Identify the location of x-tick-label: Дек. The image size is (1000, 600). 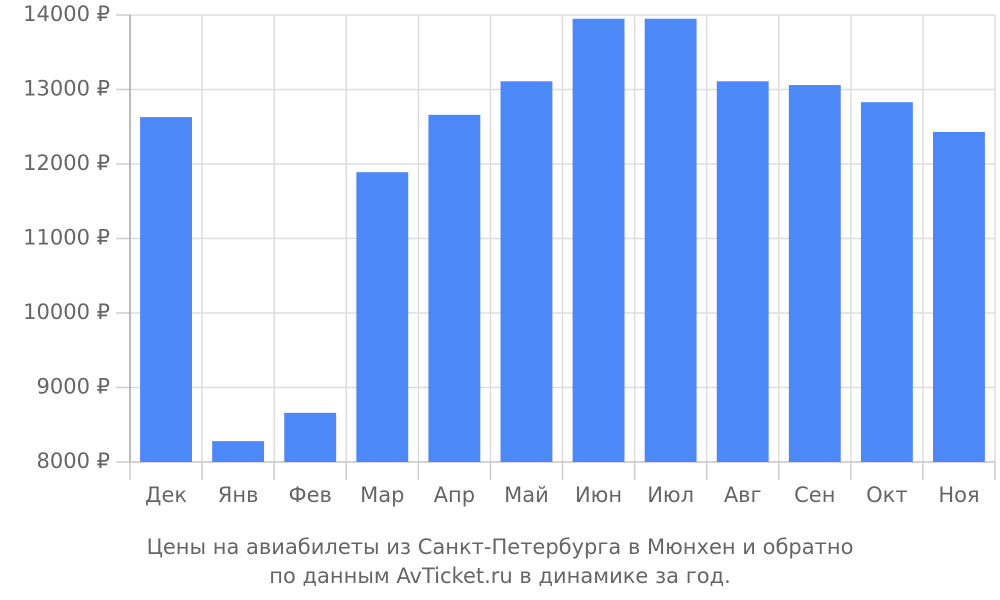
(166, 495).